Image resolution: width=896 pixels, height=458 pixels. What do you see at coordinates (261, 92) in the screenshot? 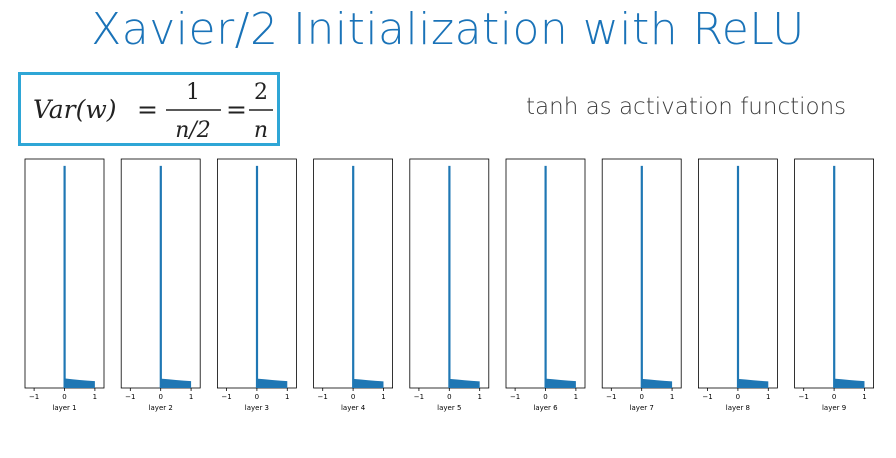
I see `formula-fraction2-numerator: 2` at bounding box center [261, 92].